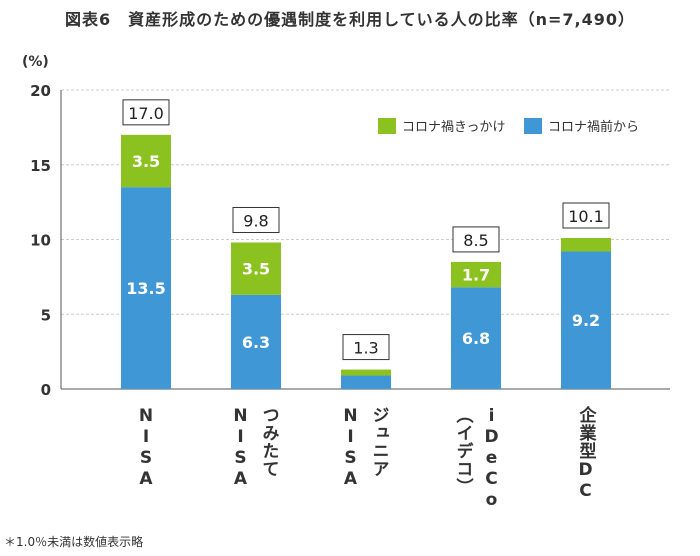 This screenshot has height=556, width=700. I want to click on x-tick-label-line: つみたて, so click(268, 442).